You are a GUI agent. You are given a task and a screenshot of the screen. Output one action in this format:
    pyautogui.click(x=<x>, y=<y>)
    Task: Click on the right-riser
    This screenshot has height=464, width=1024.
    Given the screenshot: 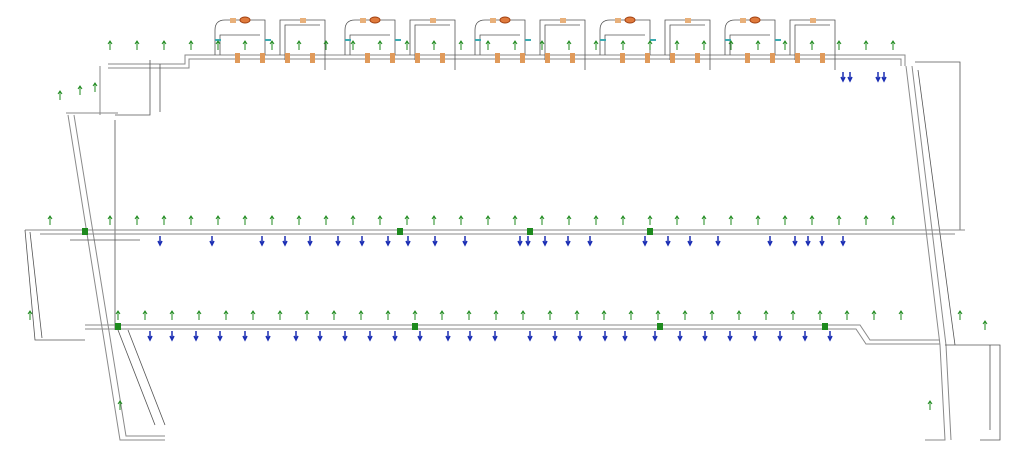 What is the action you would take?
    pyautogui.click(x=953, y=253)
    